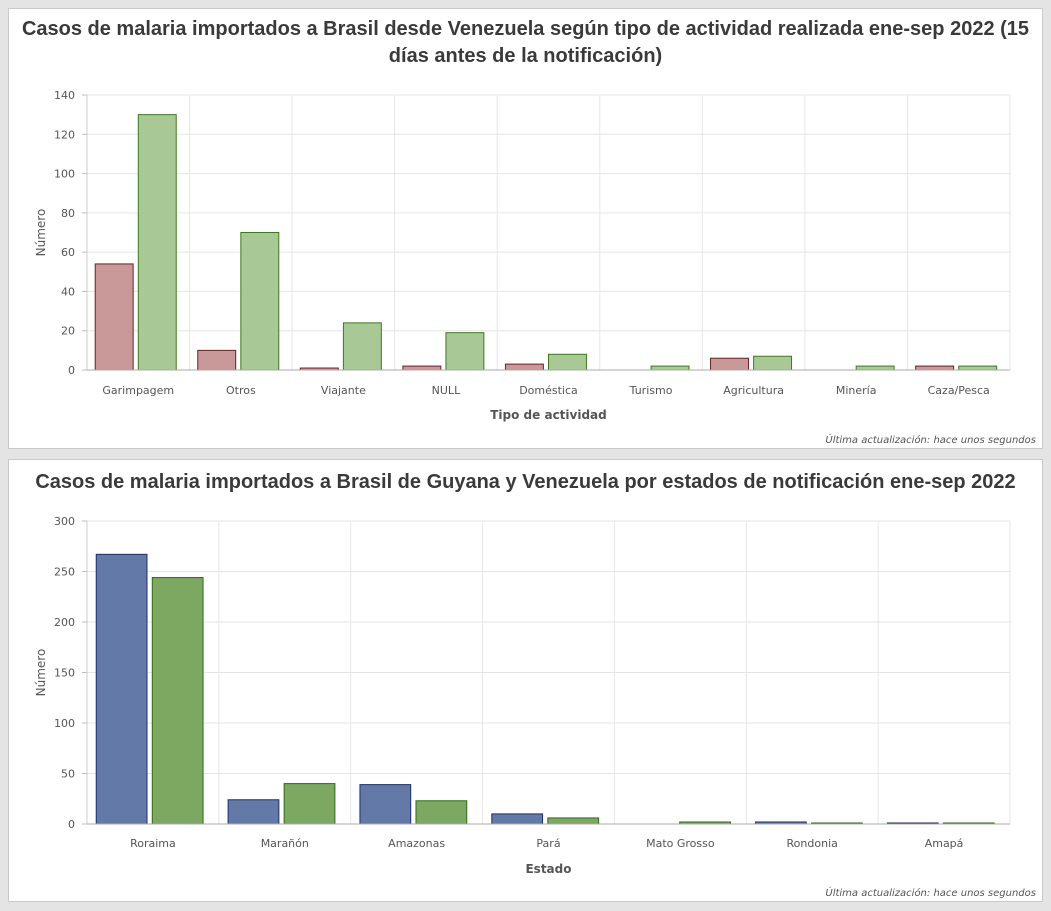 This screenshot has height=911, width=1051. I want to click on x-tick-label: Amapá, so click(944, 843).